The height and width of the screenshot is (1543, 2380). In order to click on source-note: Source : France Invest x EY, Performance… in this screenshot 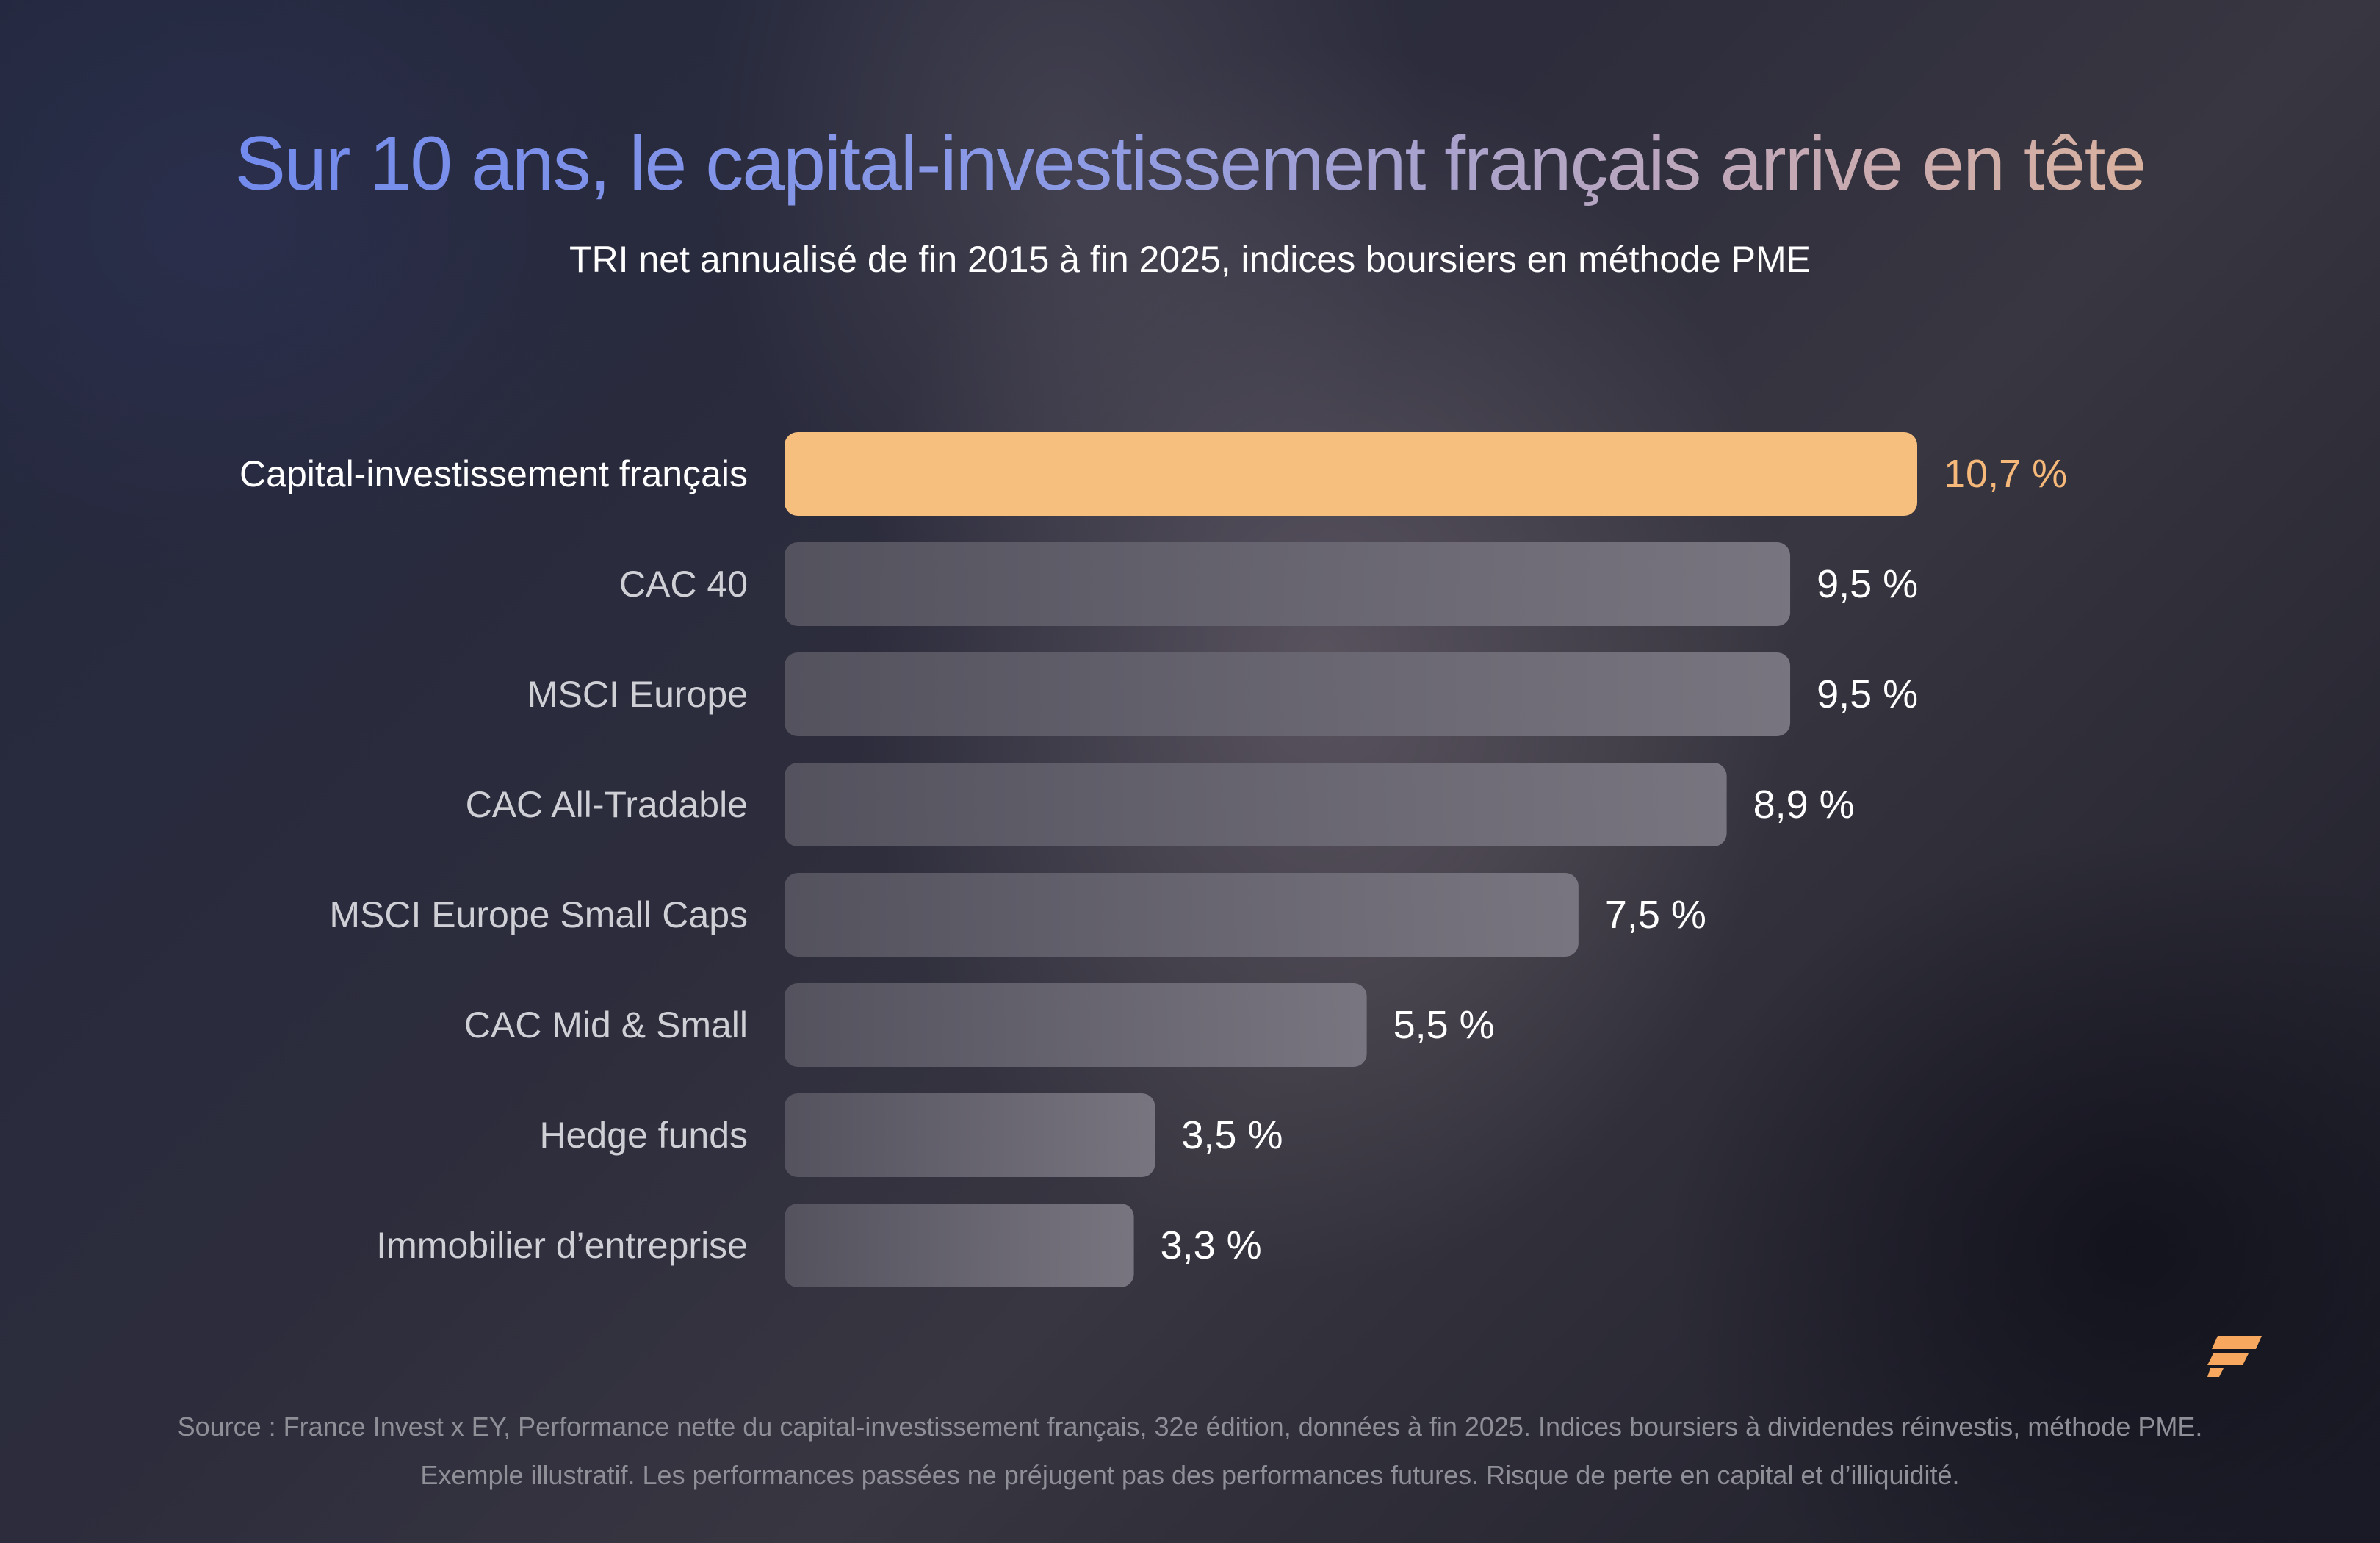, I will do `click(1190, 1426)`.